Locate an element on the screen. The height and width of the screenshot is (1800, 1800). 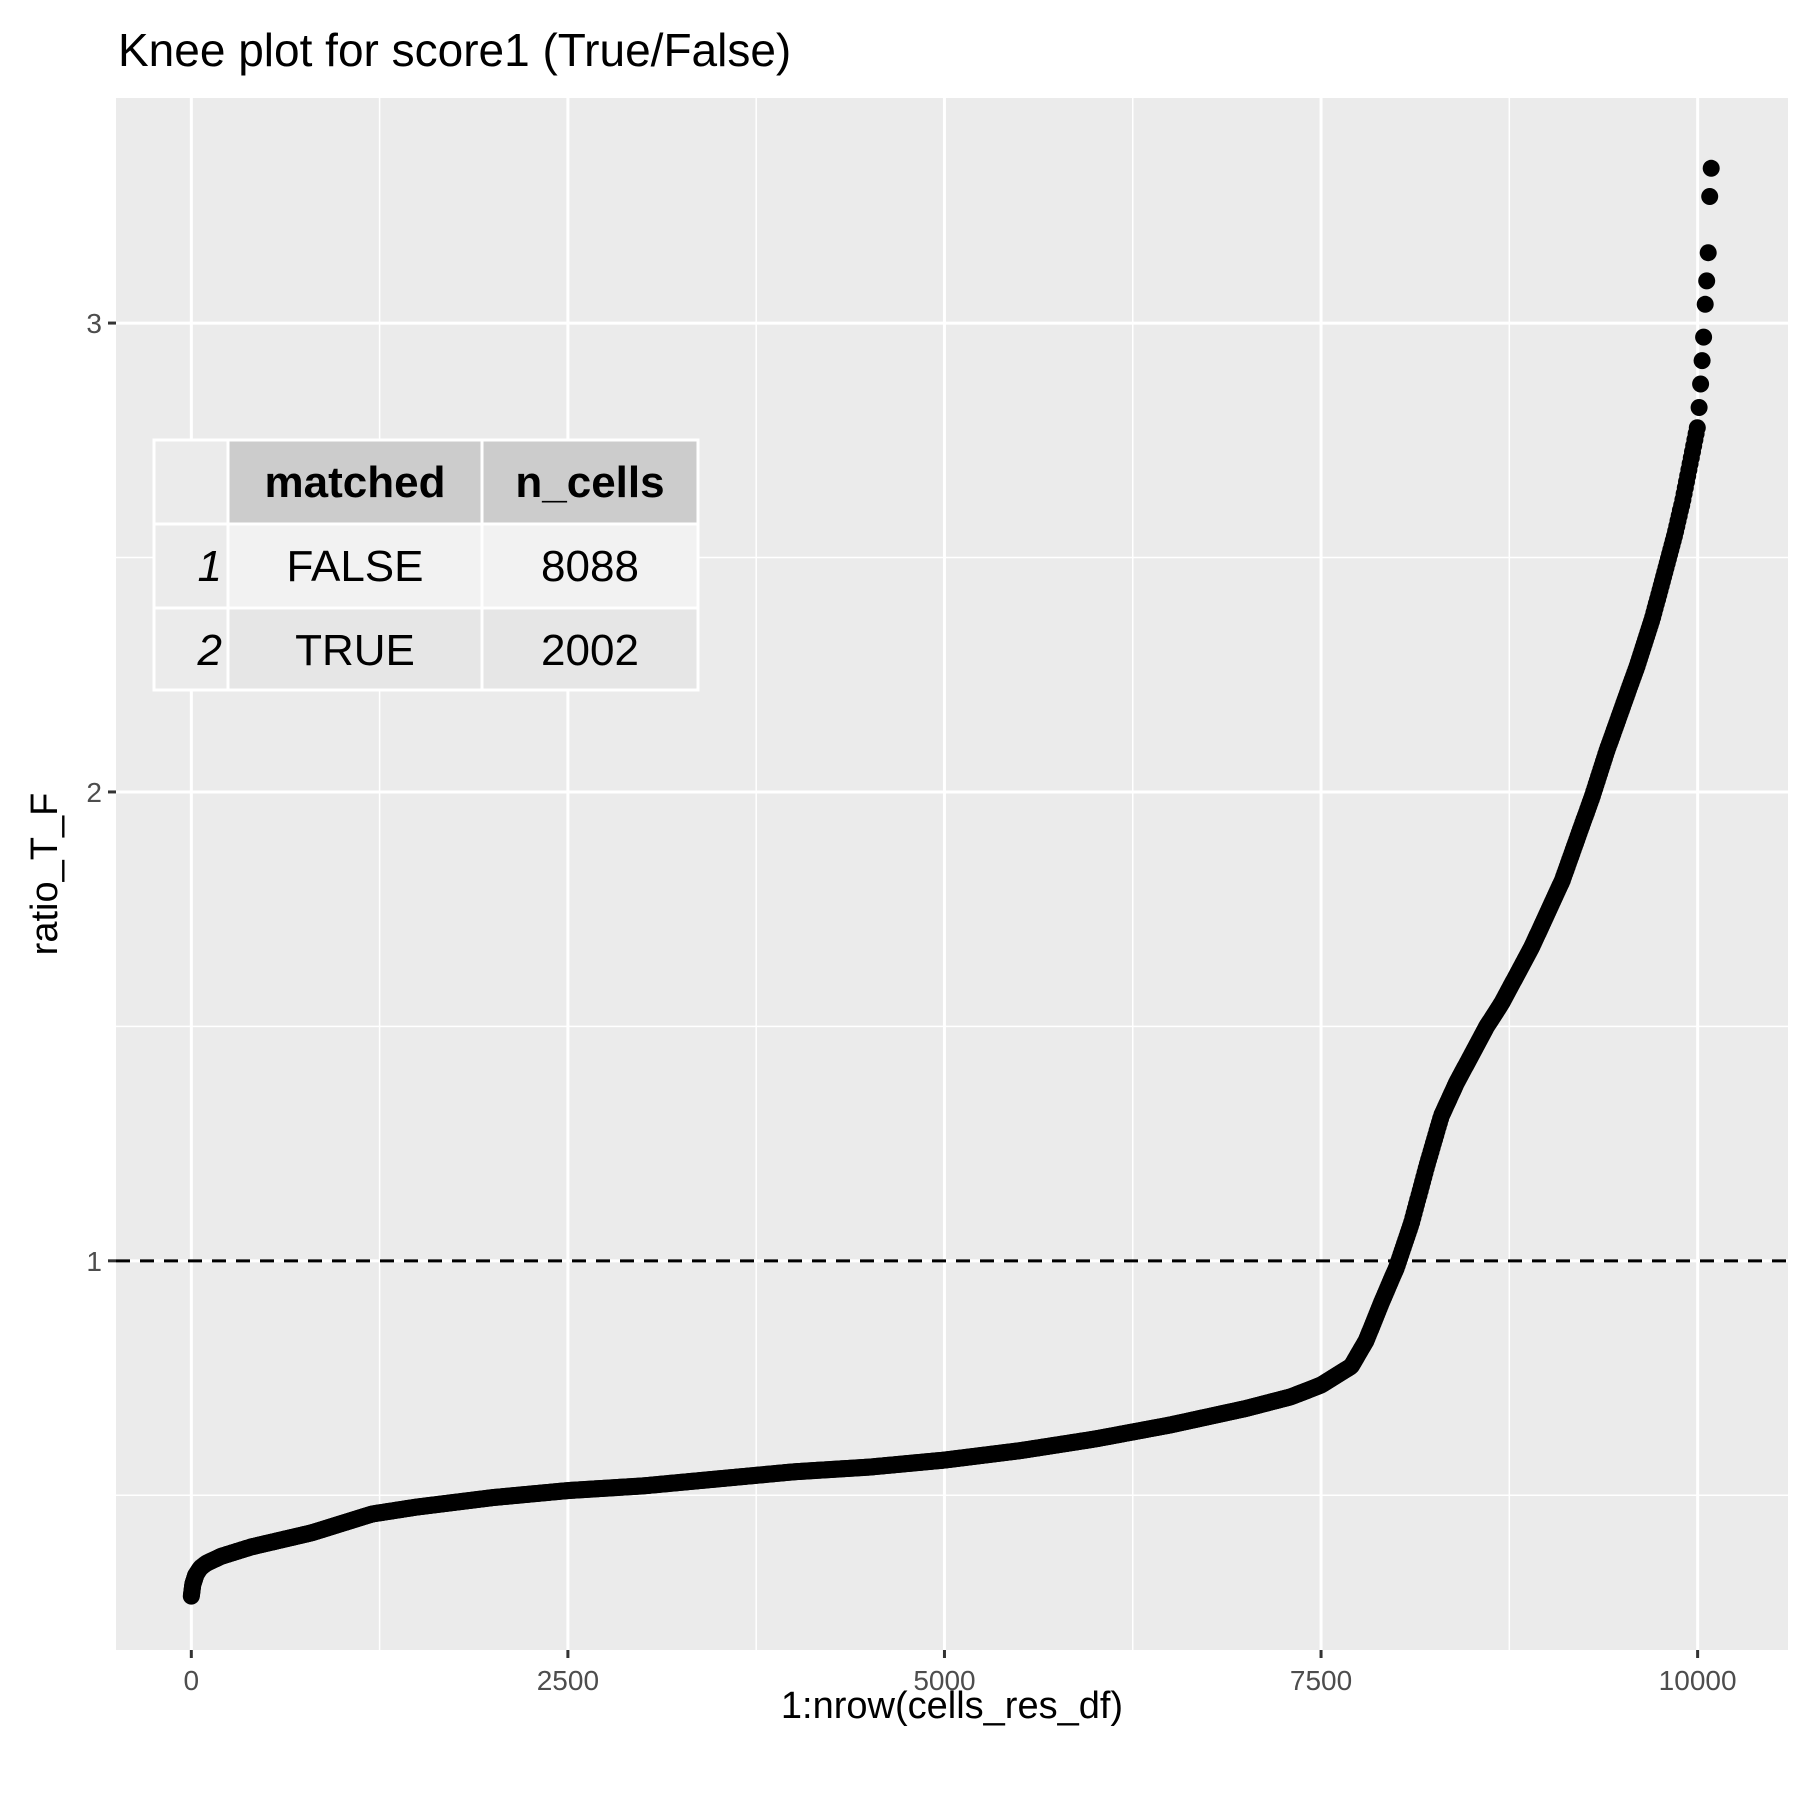
table-cell-matched: TRUE is located at coordinates (355, 650).